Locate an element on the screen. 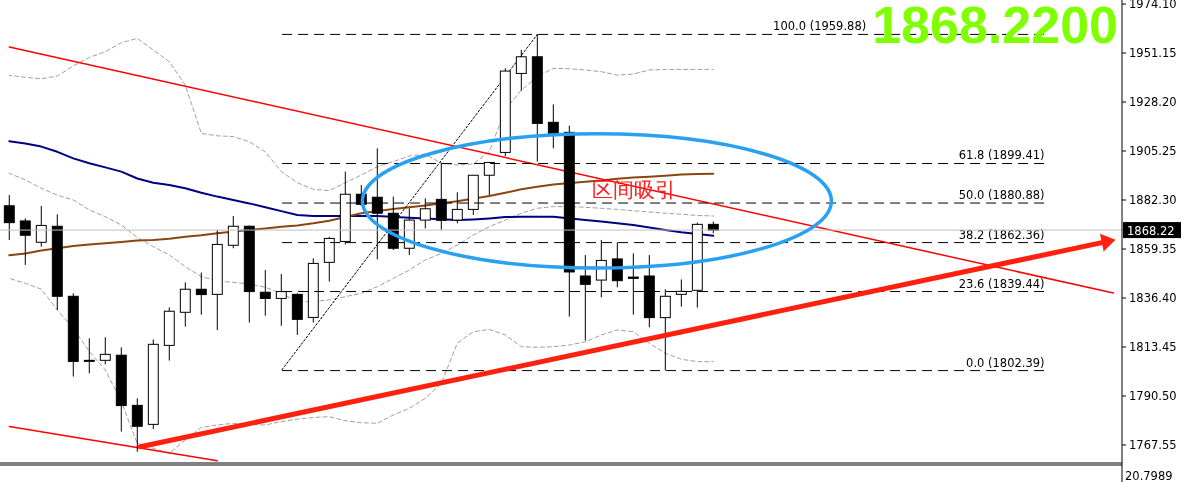  y-tick-label: 1928.20 is located at coordinates (1153, 102).